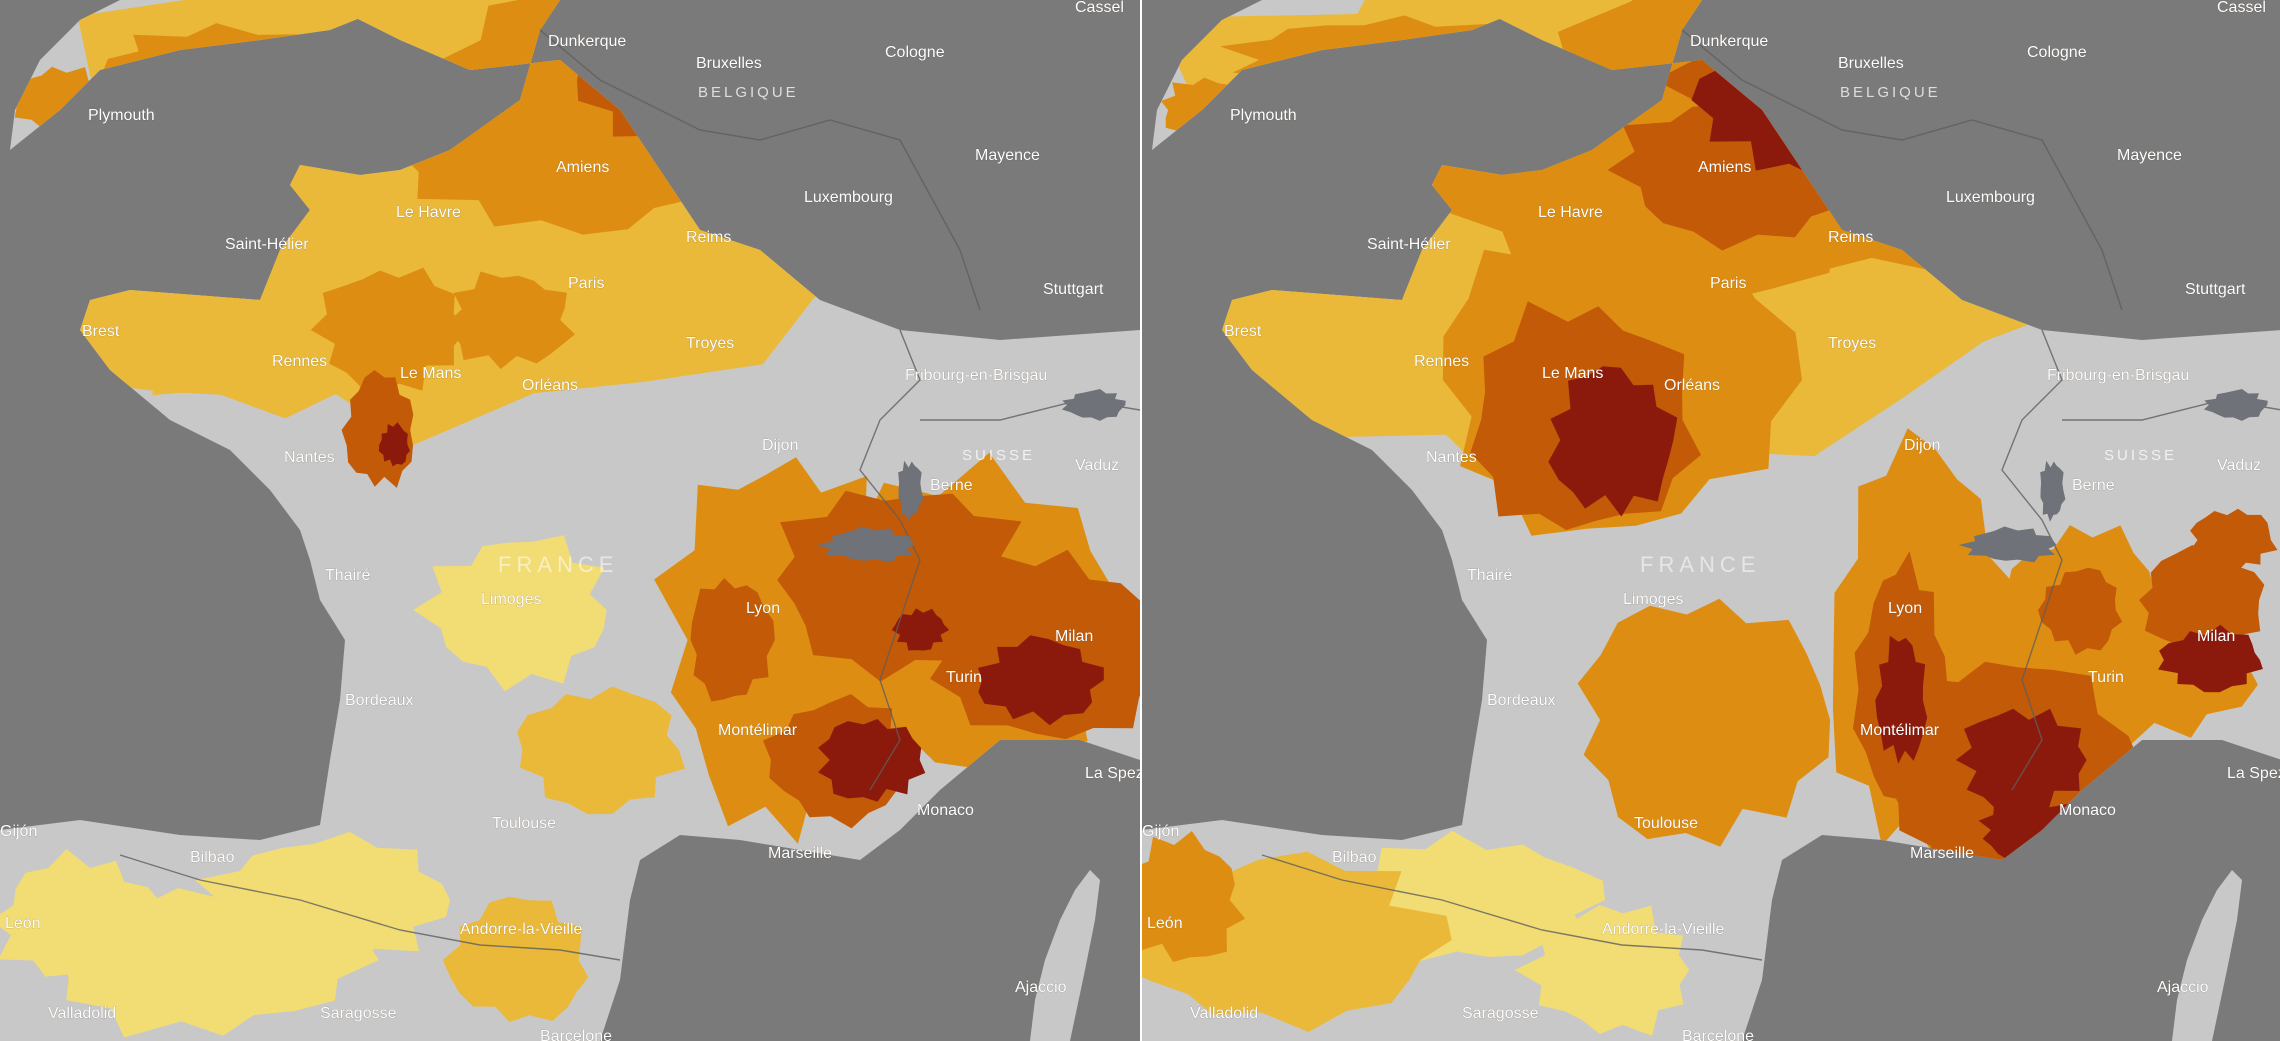 The width and height of the screenshot is (2280, 1041). Describe the element at coordinates (848, 197) in the screenshot. I see `label-luxembourg: Luxembourg` at that location.